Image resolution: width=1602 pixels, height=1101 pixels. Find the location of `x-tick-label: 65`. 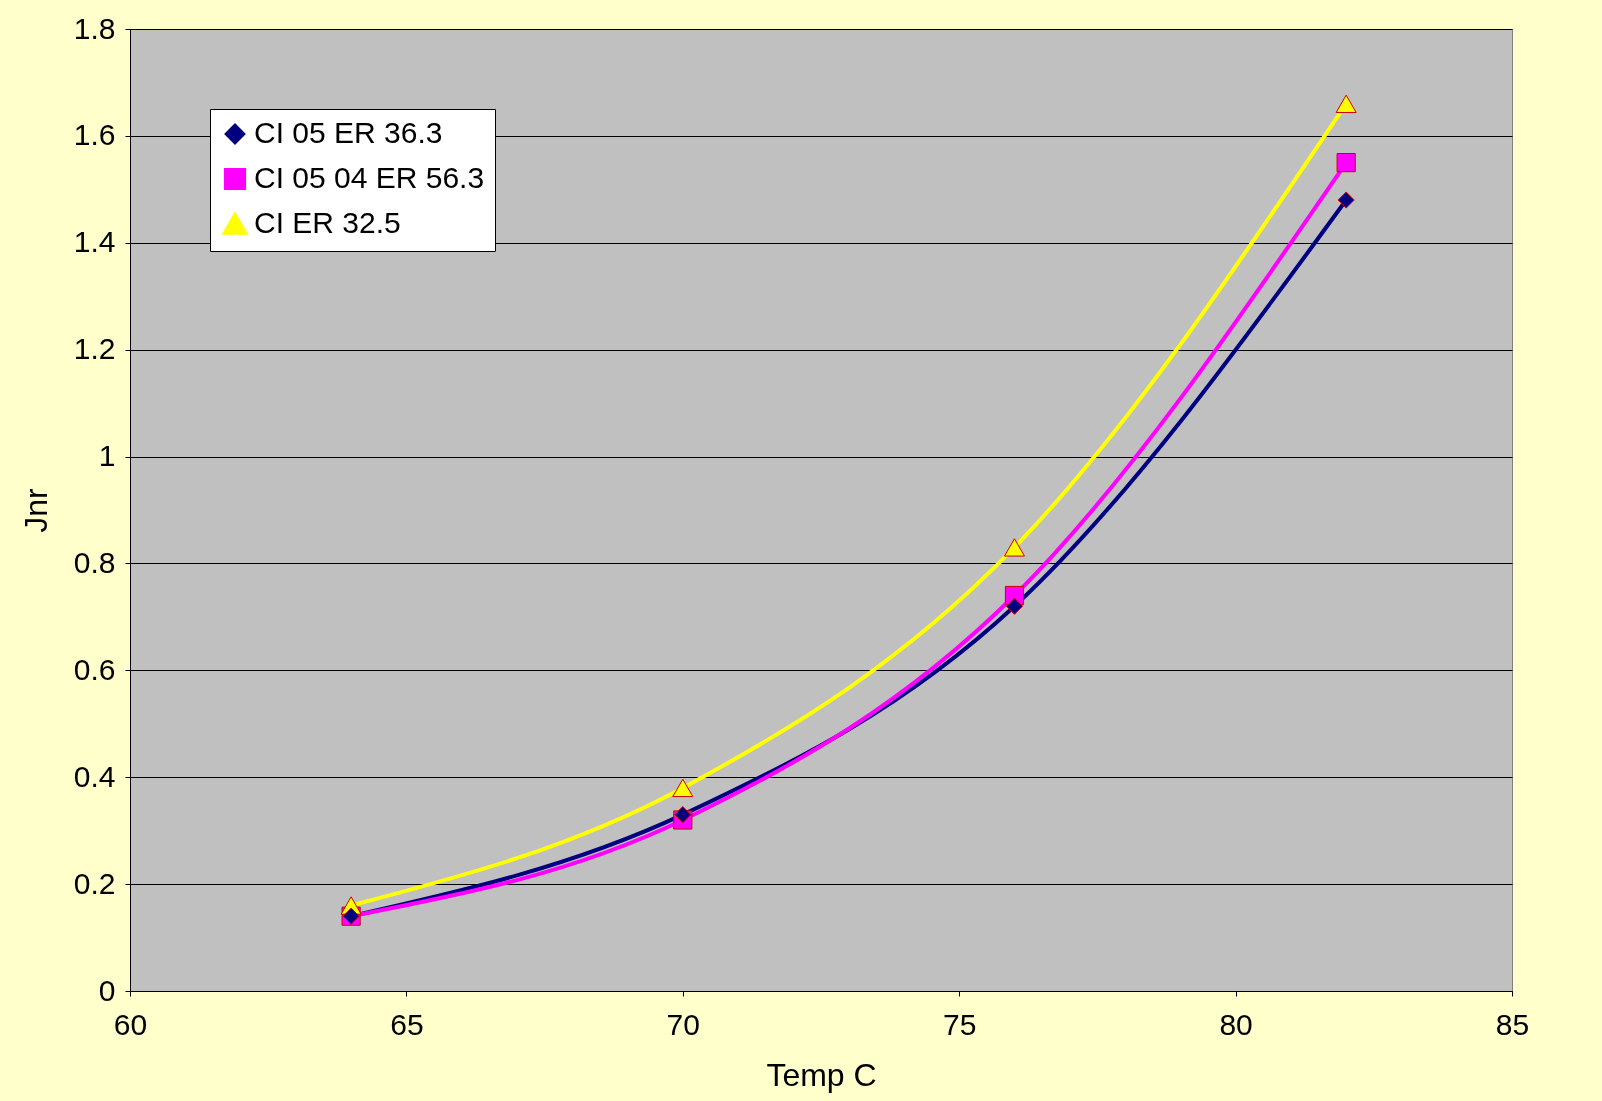

x-tick-label: 65 is located at coordinates (407, 1024).